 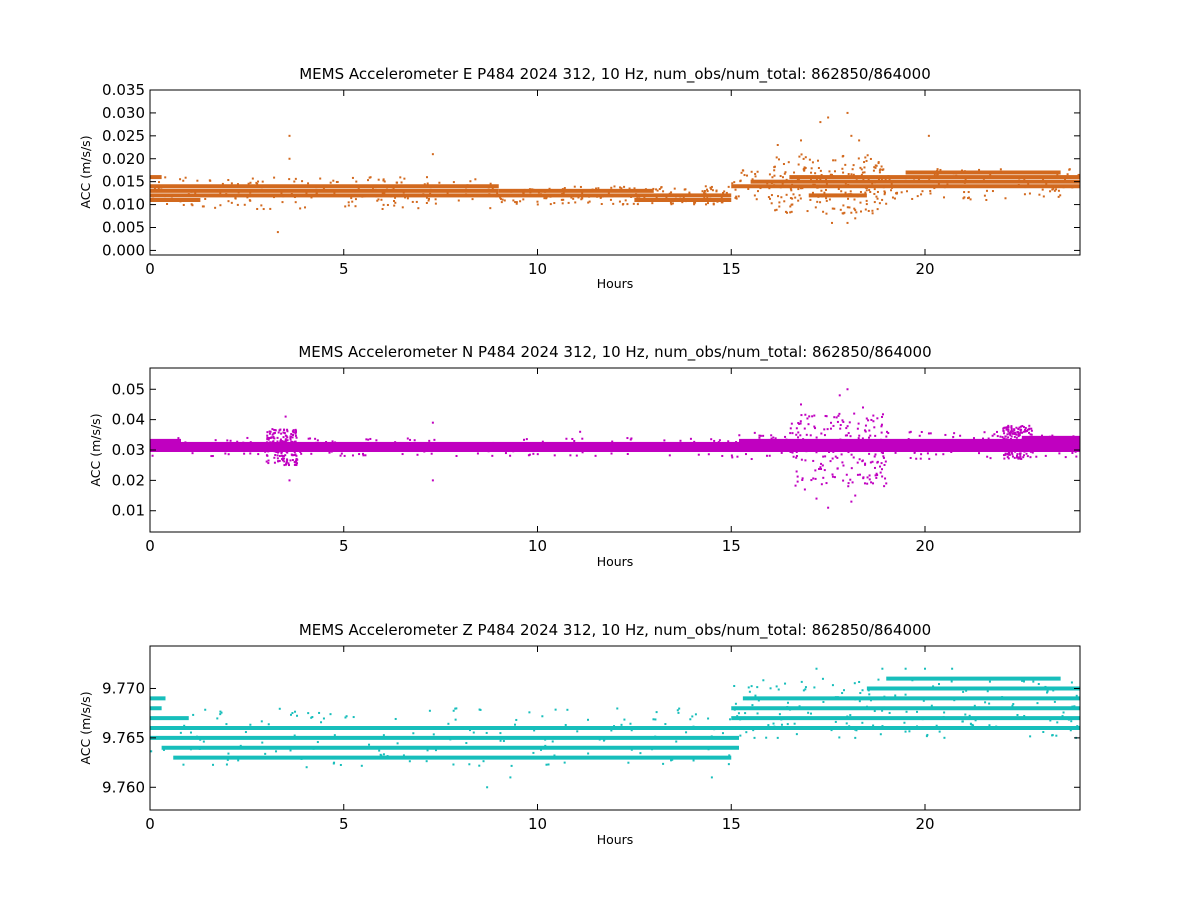 I want to click on sample-band, so click(x=983, y=172).